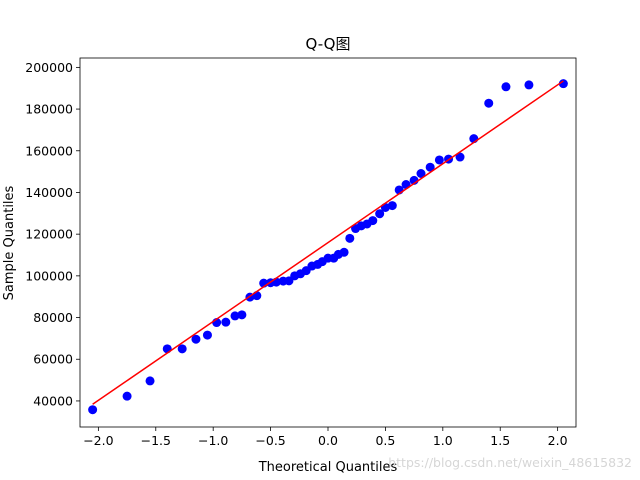 This screenshot has height=480, width=640. Describe the element at coordinates (385, 440) in the screenshot. I see `x-tick-label: 0.5` at that location.